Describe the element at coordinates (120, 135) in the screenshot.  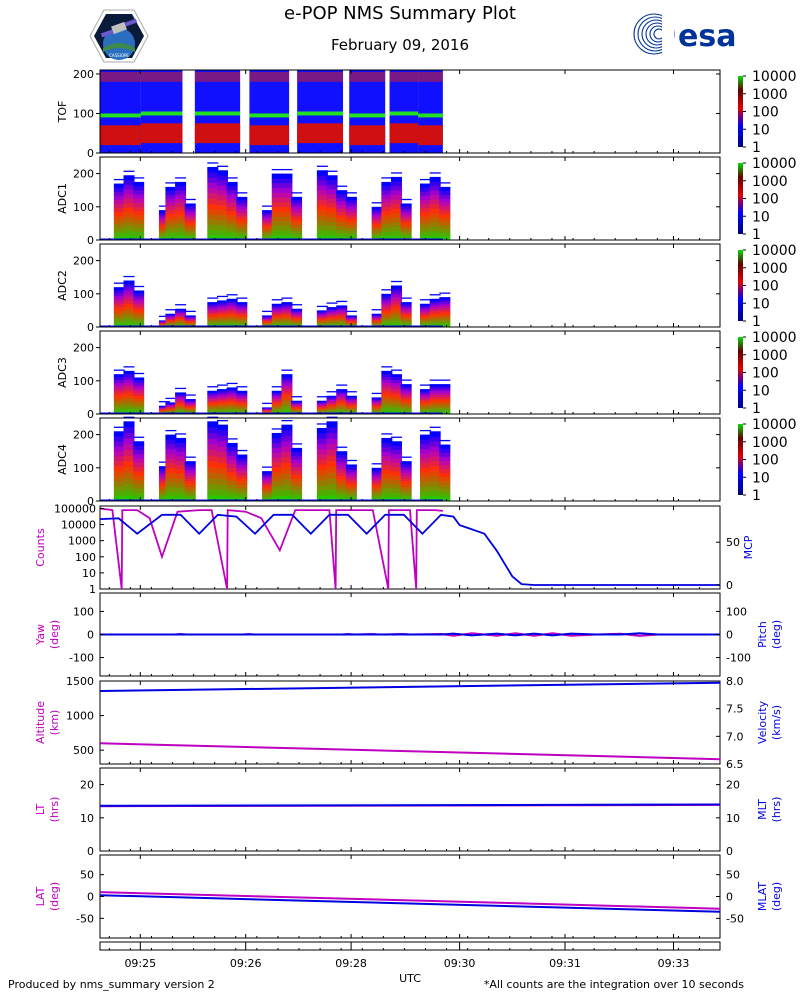
I see `tof-band` at that location.